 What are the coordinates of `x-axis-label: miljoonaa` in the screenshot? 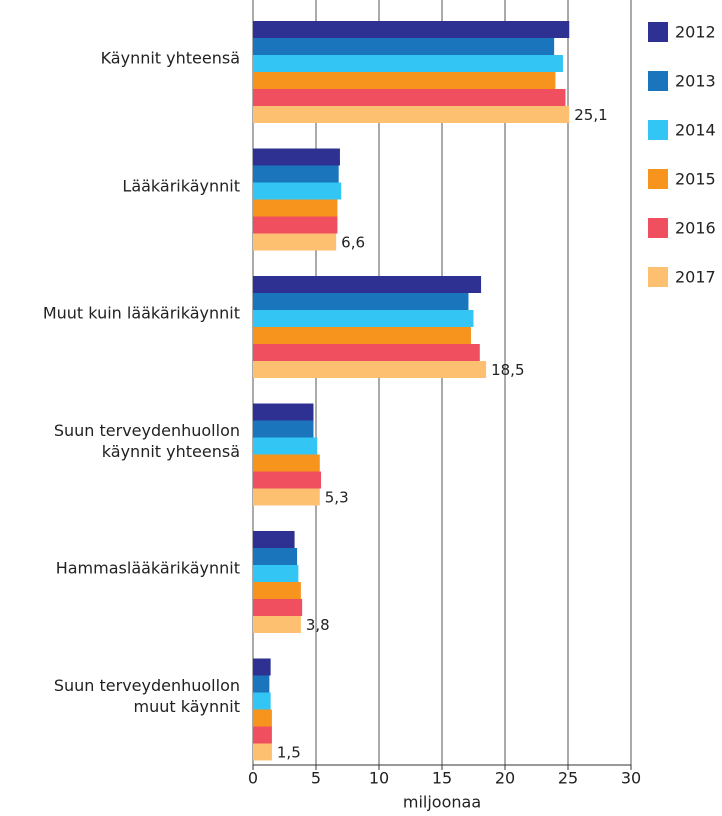 It's located at (442, 802).